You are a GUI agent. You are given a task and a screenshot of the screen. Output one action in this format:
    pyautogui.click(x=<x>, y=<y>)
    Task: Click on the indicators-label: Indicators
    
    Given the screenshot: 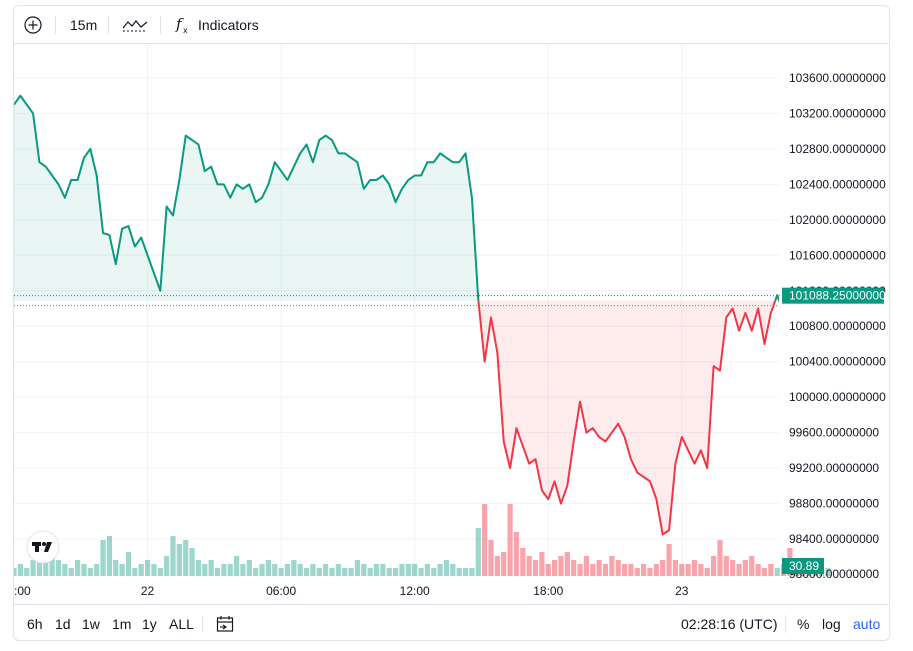 What is the action you would take?
    pyautogui.click(x=228, y=24)
    